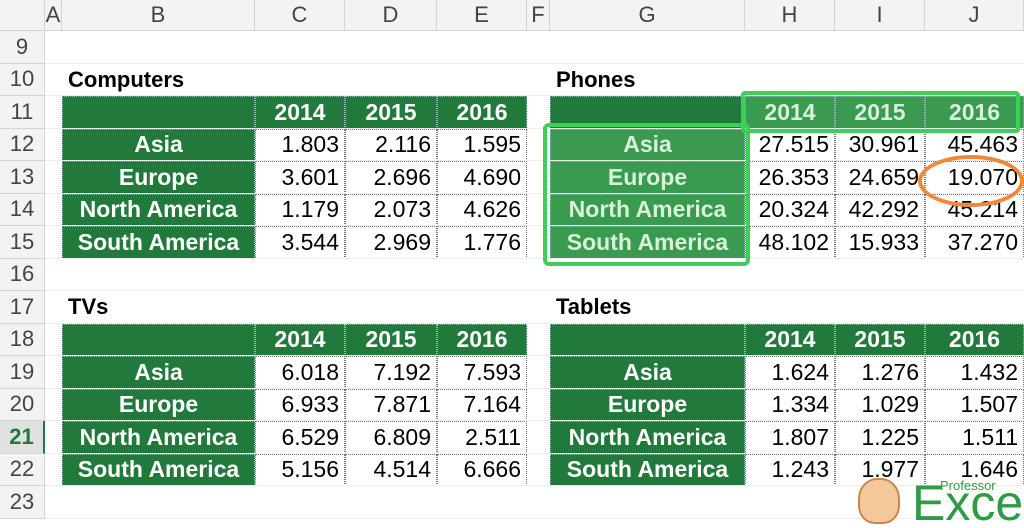 The image size is (1024, 528). What do you see at coordinates (482, 209) in the screenshot?
I see `value-cell: 4.626` at bounding box center [482, 209].